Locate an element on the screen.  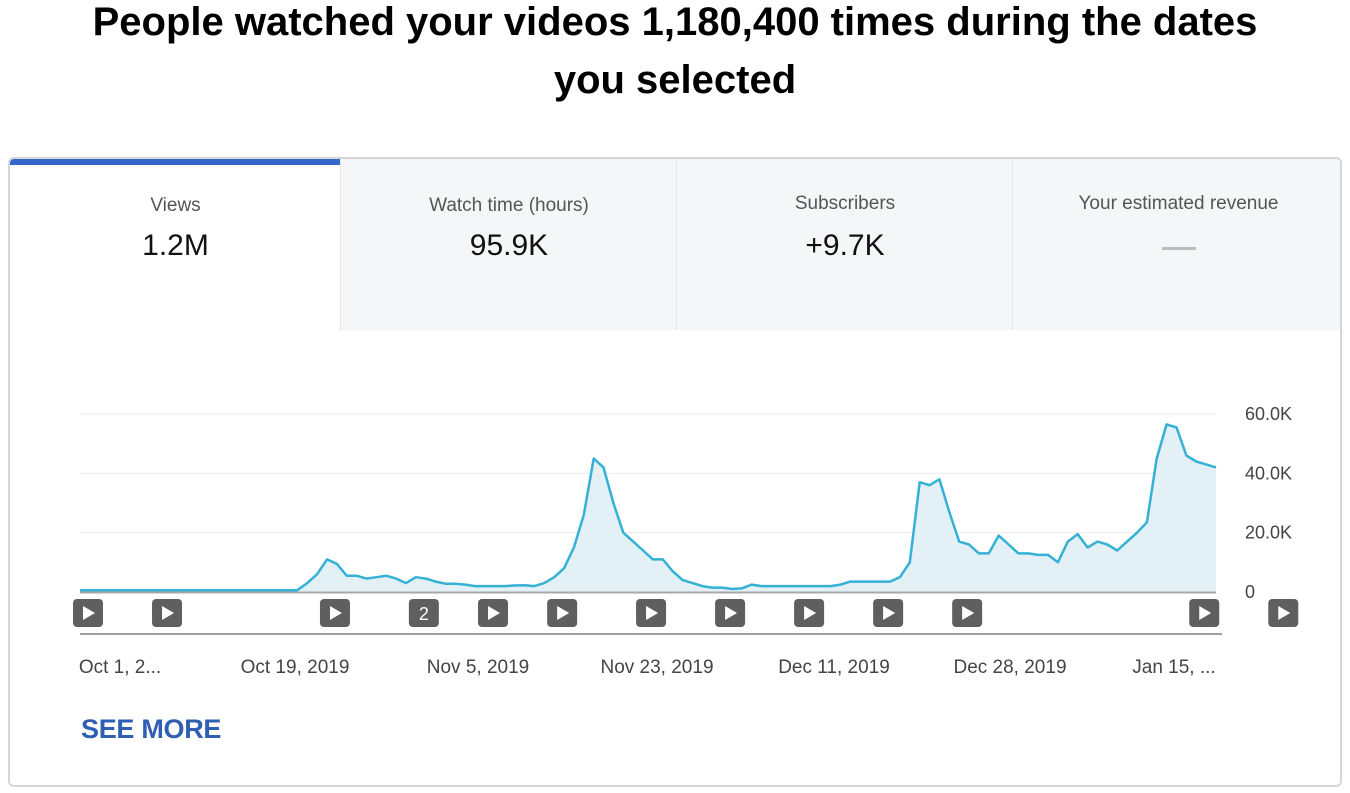
x-tick-label: Nov 5, 2019 is located at coordinates (478, 667).